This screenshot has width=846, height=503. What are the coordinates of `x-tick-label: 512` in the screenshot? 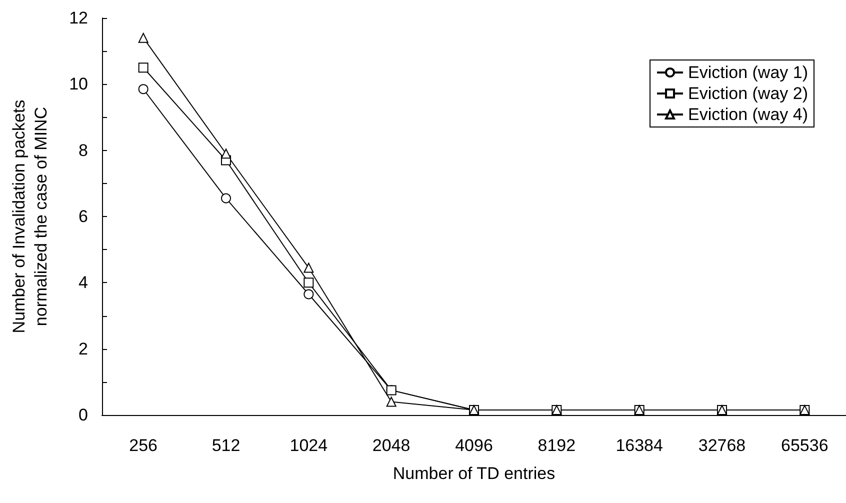 It's located at (226, 445).